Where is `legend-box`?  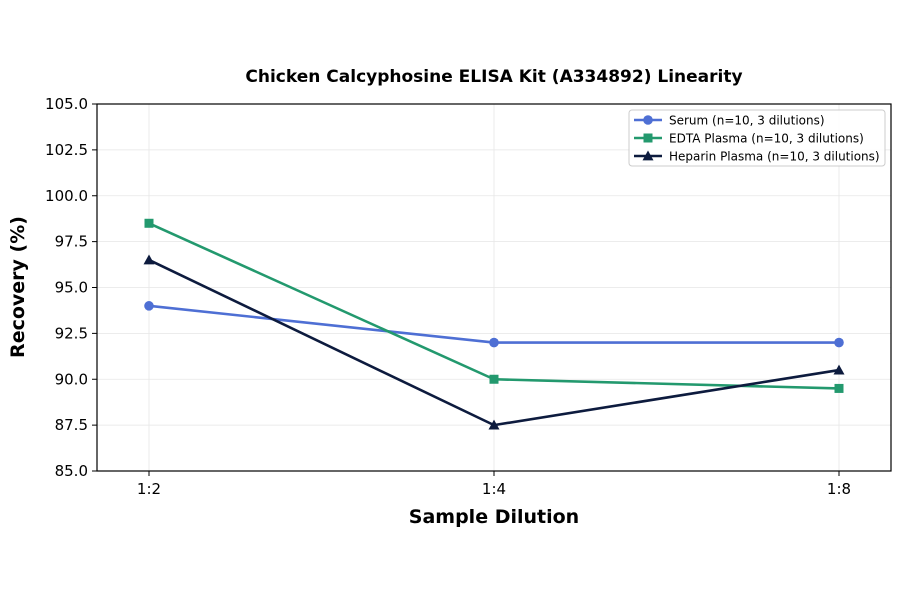 legend-box is located at coordinates (757, 138).